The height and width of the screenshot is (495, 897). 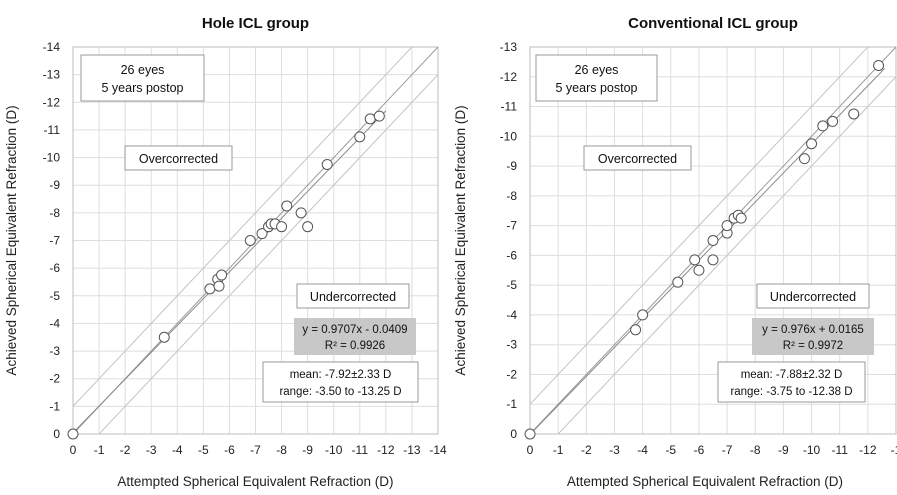 What do you see at coordinates (813, 346) in the screenshot?
I see `regression-r2: R² = 0.9972` at bounding box center [813, 346].